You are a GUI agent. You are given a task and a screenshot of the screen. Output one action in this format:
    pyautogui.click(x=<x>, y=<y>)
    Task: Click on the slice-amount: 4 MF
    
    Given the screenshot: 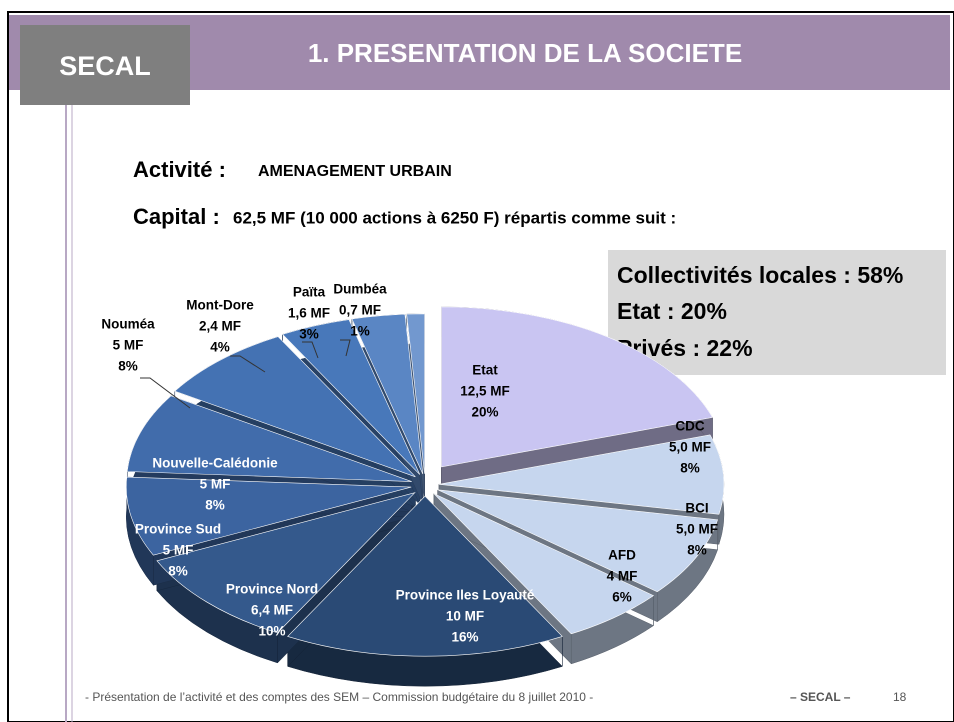 What is the action you would take?
    pyautogui.click(x=622, y=576)
    